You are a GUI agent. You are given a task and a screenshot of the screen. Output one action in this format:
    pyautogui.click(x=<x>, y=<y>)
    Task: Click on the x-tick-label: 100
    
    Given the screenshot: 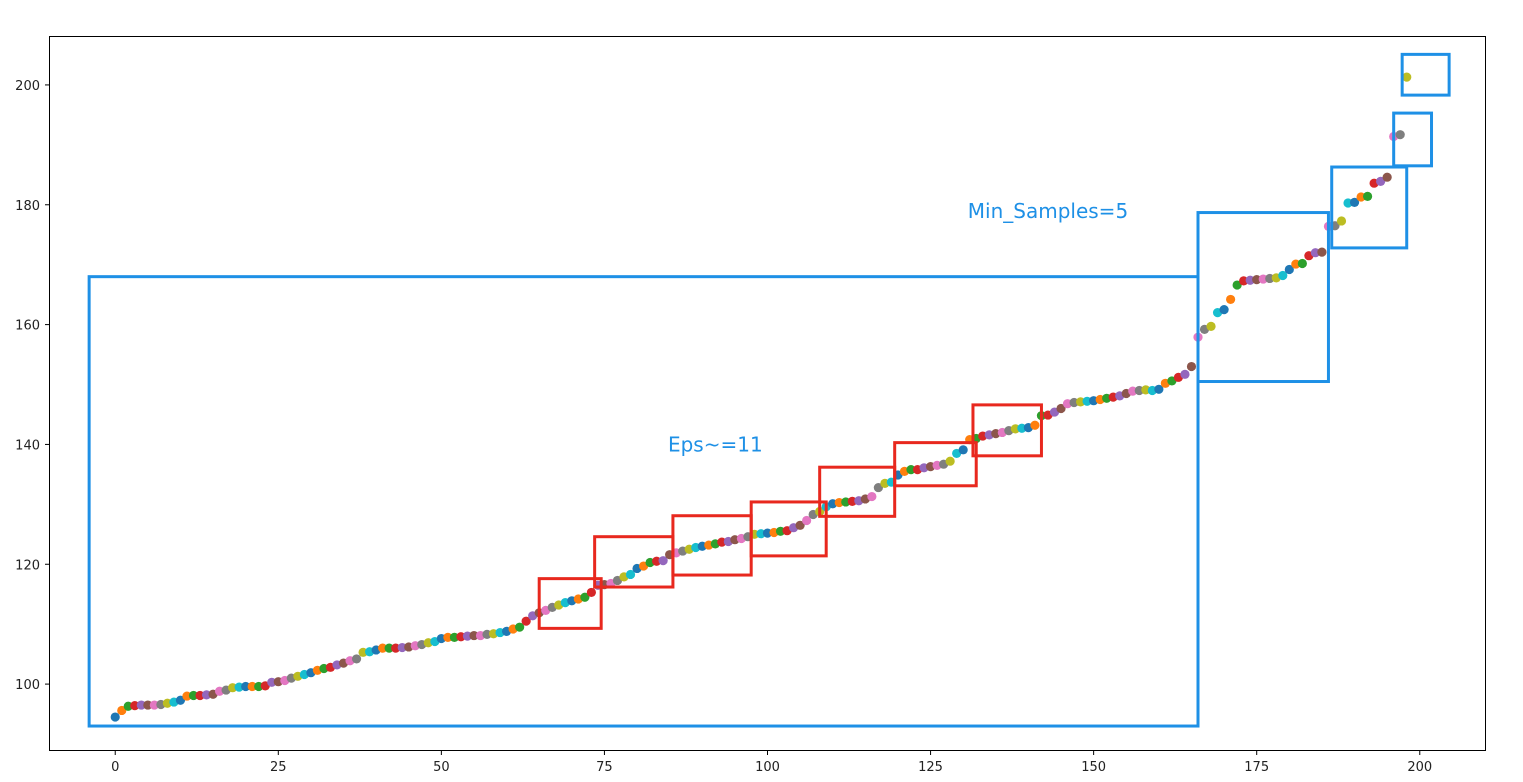 What is the action you would take?
    pyautogui.click(x=767, y=767)
    